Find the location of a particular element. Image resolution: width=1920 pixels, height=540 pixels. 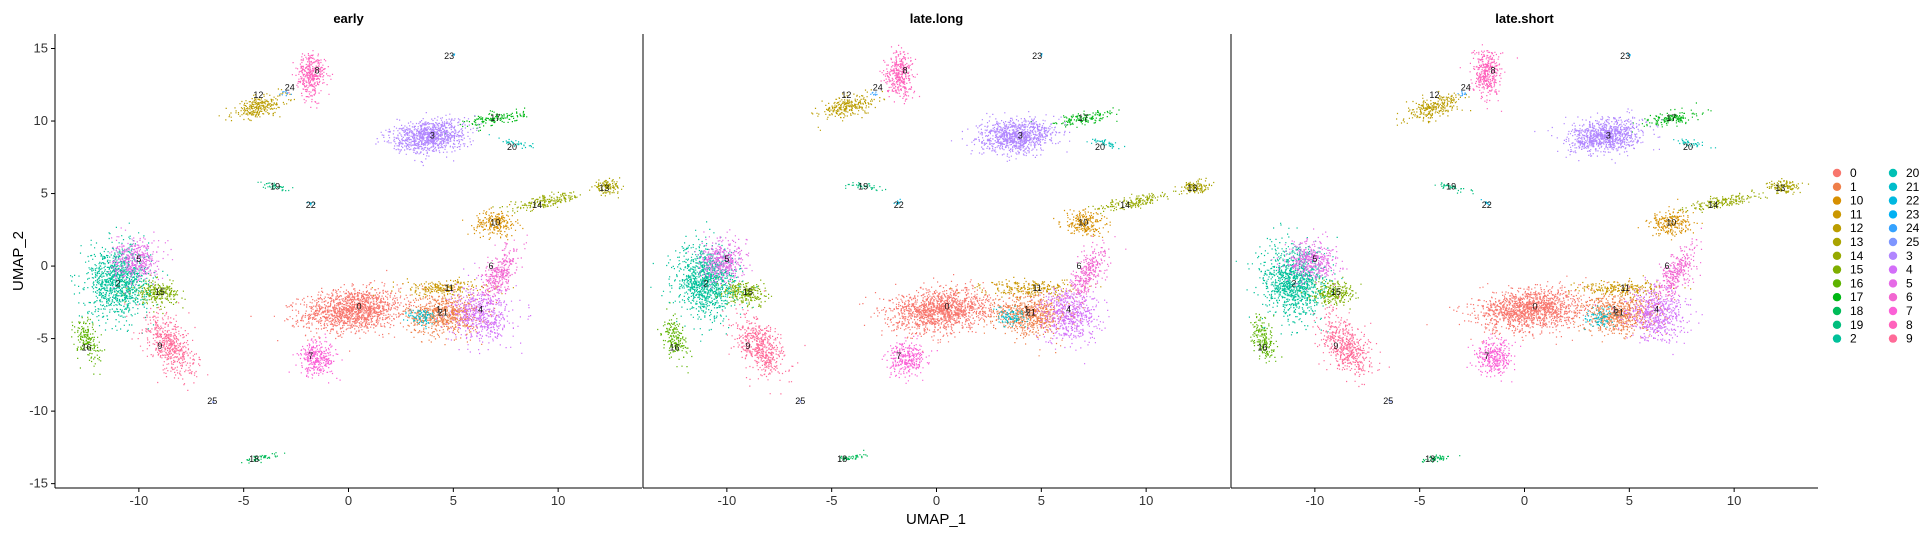

legend-item-2: 2 is located at coordinates (1844, 339).